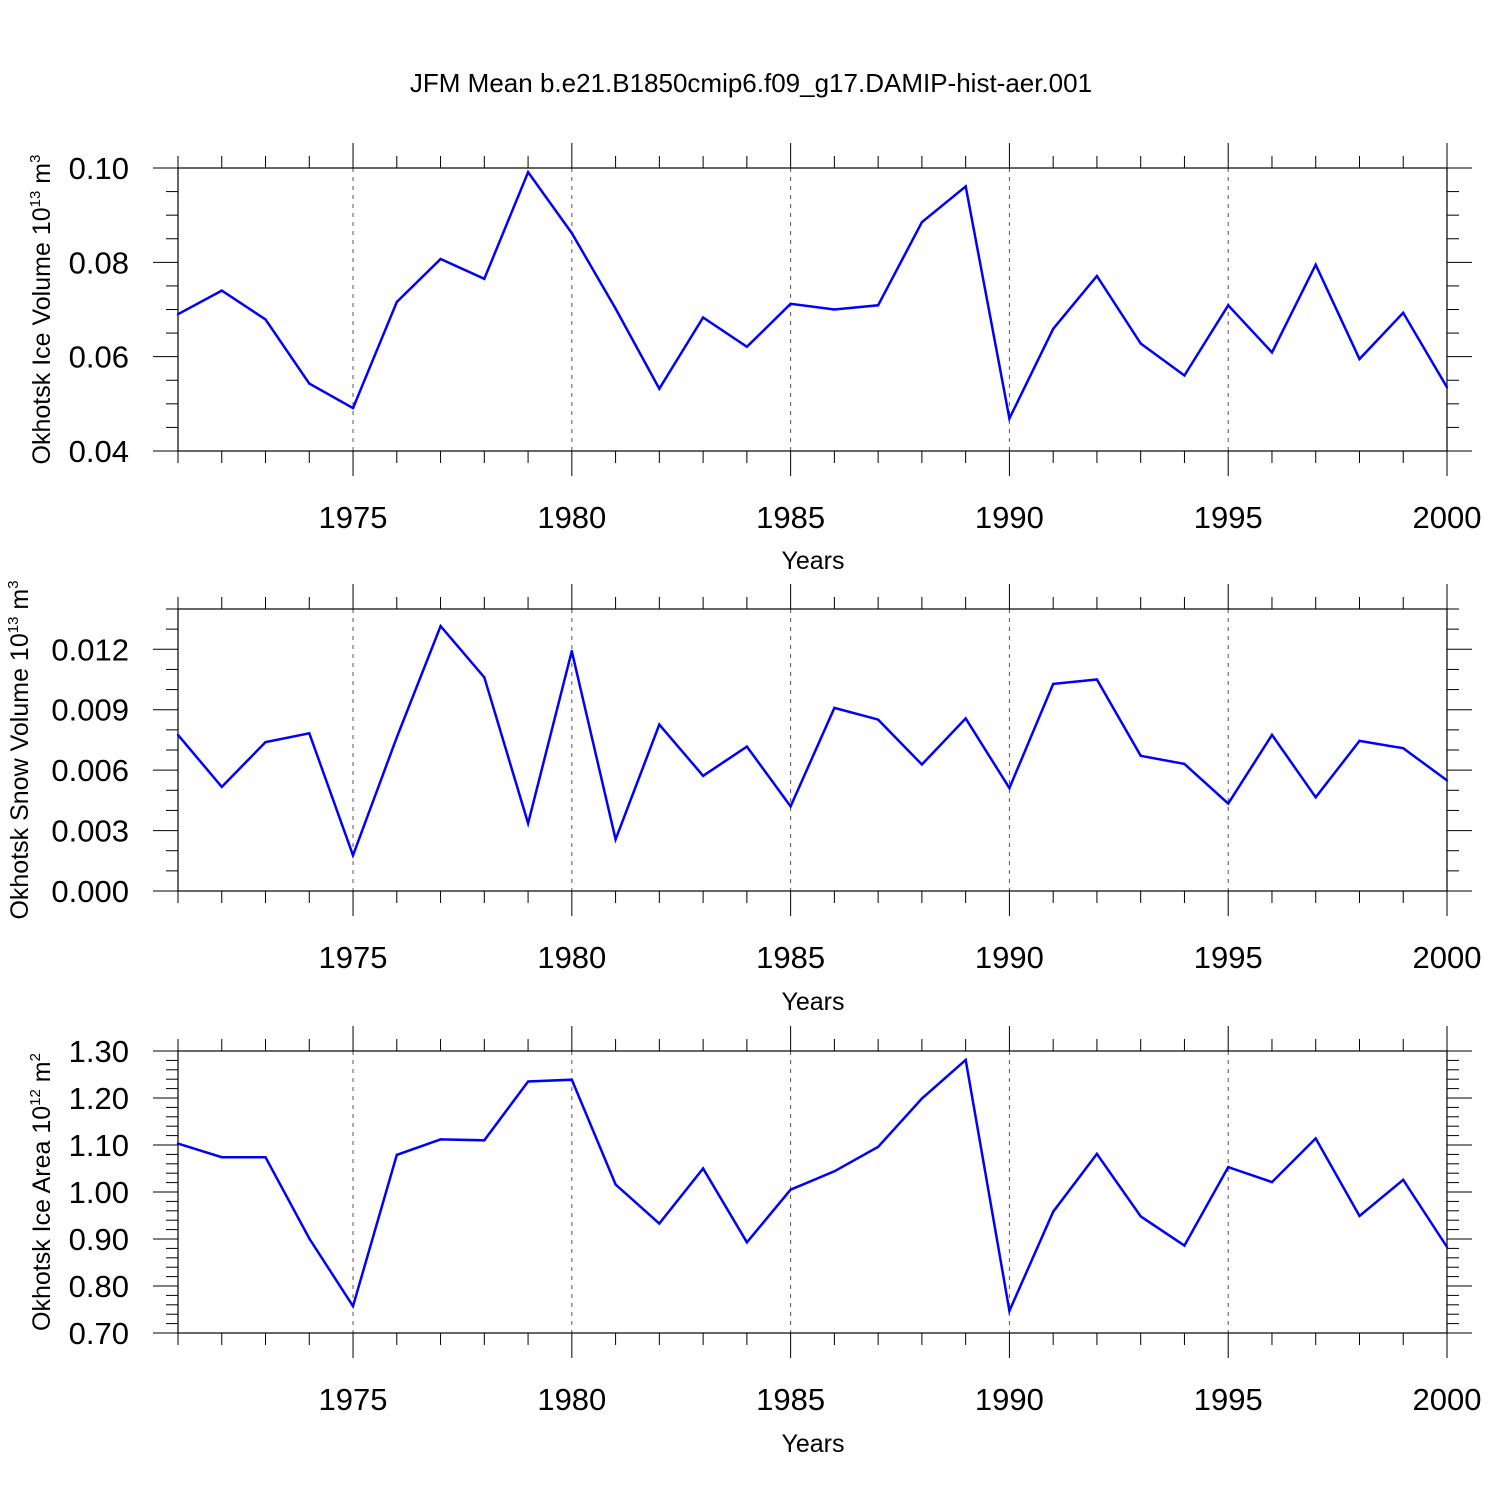 This screenshot has height=1500, width=1500. What do you see at coordinates (812, 1002) in the screenshot?
I see `x-axis-label: Years` at bounding box center [812, 1002].